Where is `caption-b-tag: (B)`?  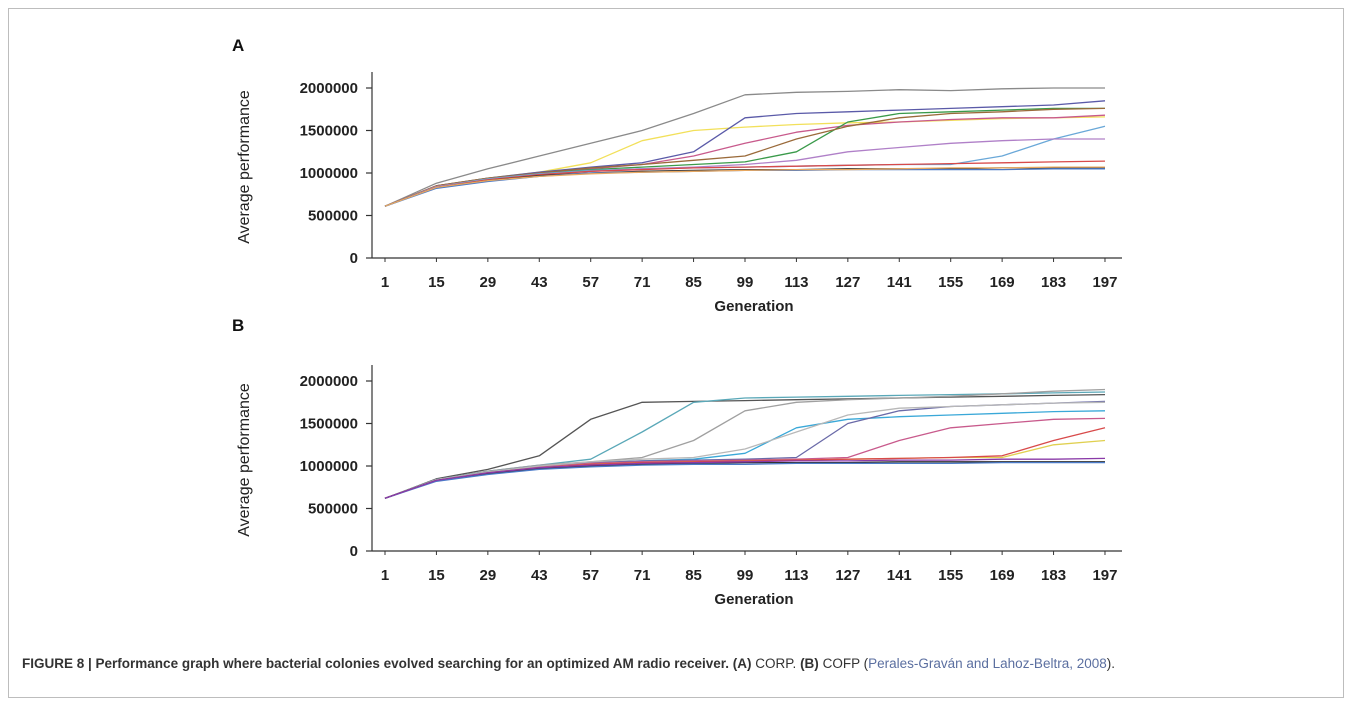 caption-b-tag: (B) is located at coordinates (809, 663).